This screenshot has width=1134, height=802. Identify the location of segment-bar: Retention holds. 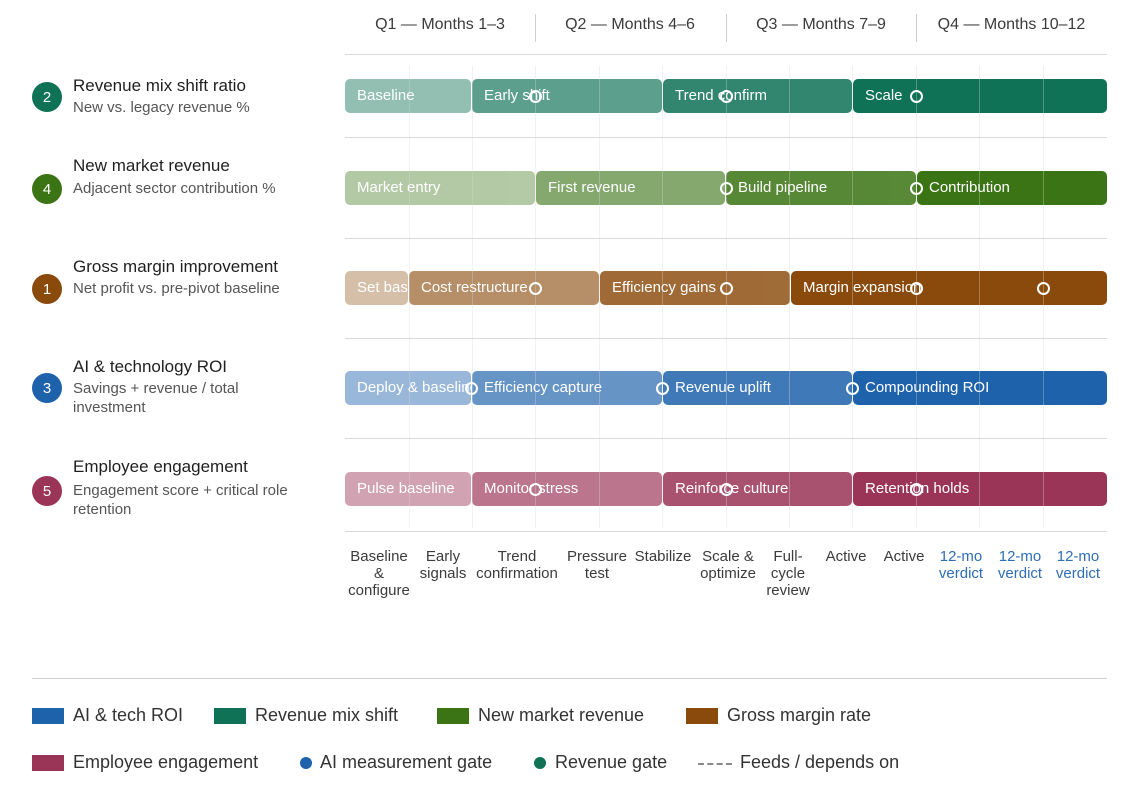
(980, 489).